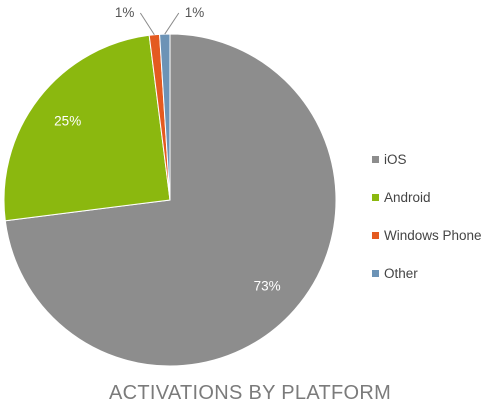  Describe the element at coordinates (427, 273) in the screenshot. I see `legend-item-other: Other` at that location.